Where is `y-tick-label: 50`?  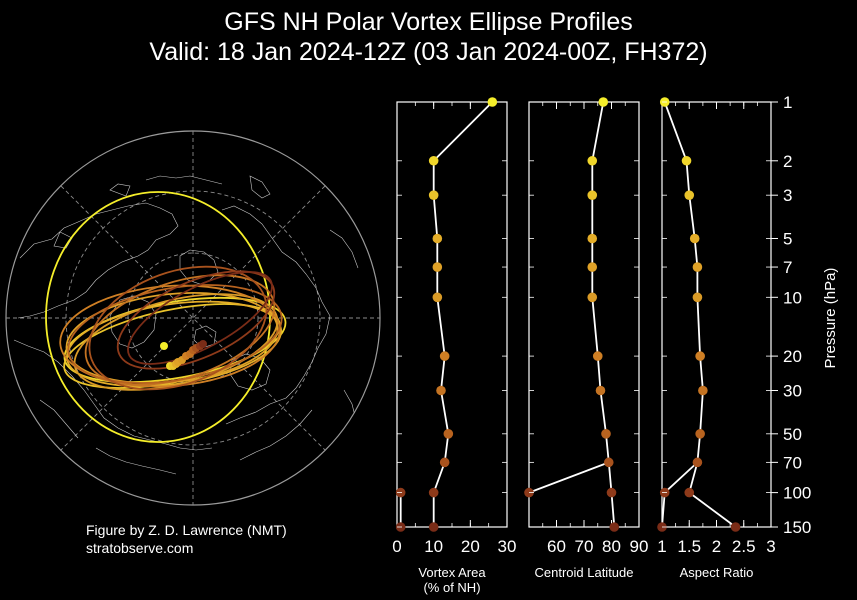 y-tick-label: 50 is located at coordinates (792, 434).